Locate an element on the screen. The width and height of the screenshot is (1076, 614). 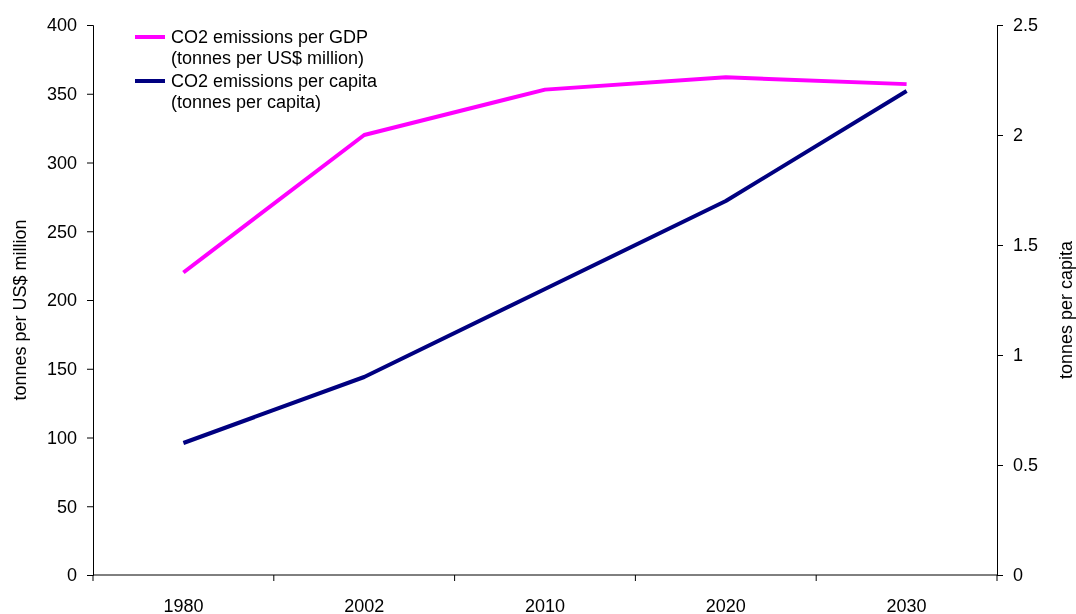
x-tick-label: 2030 is located at coordinates (906, 605).